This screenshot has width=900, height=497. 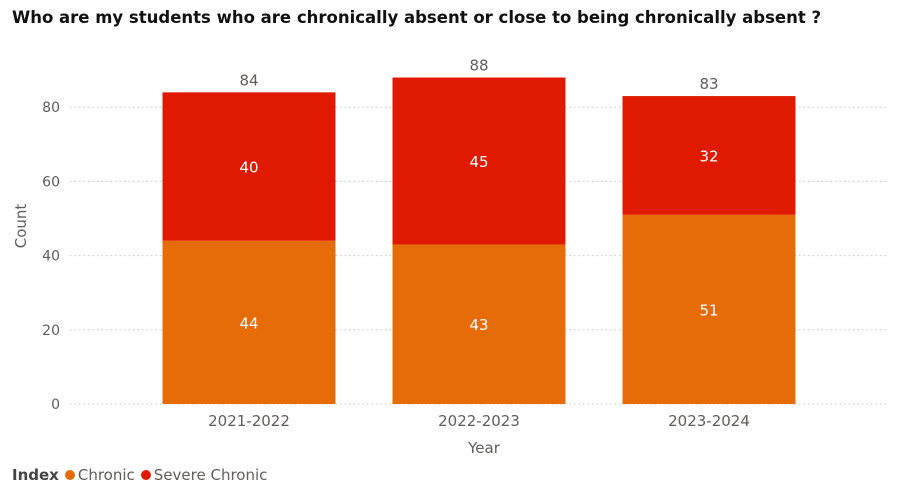 I want to click on x-tick-label: 2022-2023, so click(x=479, y=421).